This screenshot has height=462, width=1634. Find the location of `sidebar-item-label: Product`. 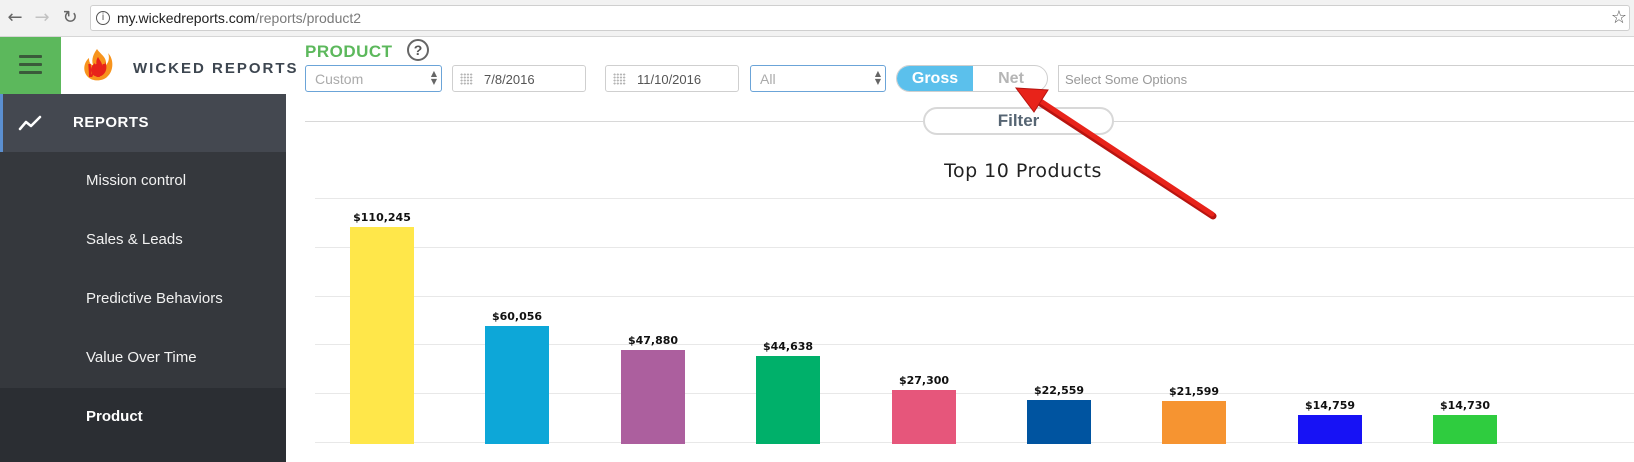

sidebar-item-label: Product is located at coordinates (114, 416).